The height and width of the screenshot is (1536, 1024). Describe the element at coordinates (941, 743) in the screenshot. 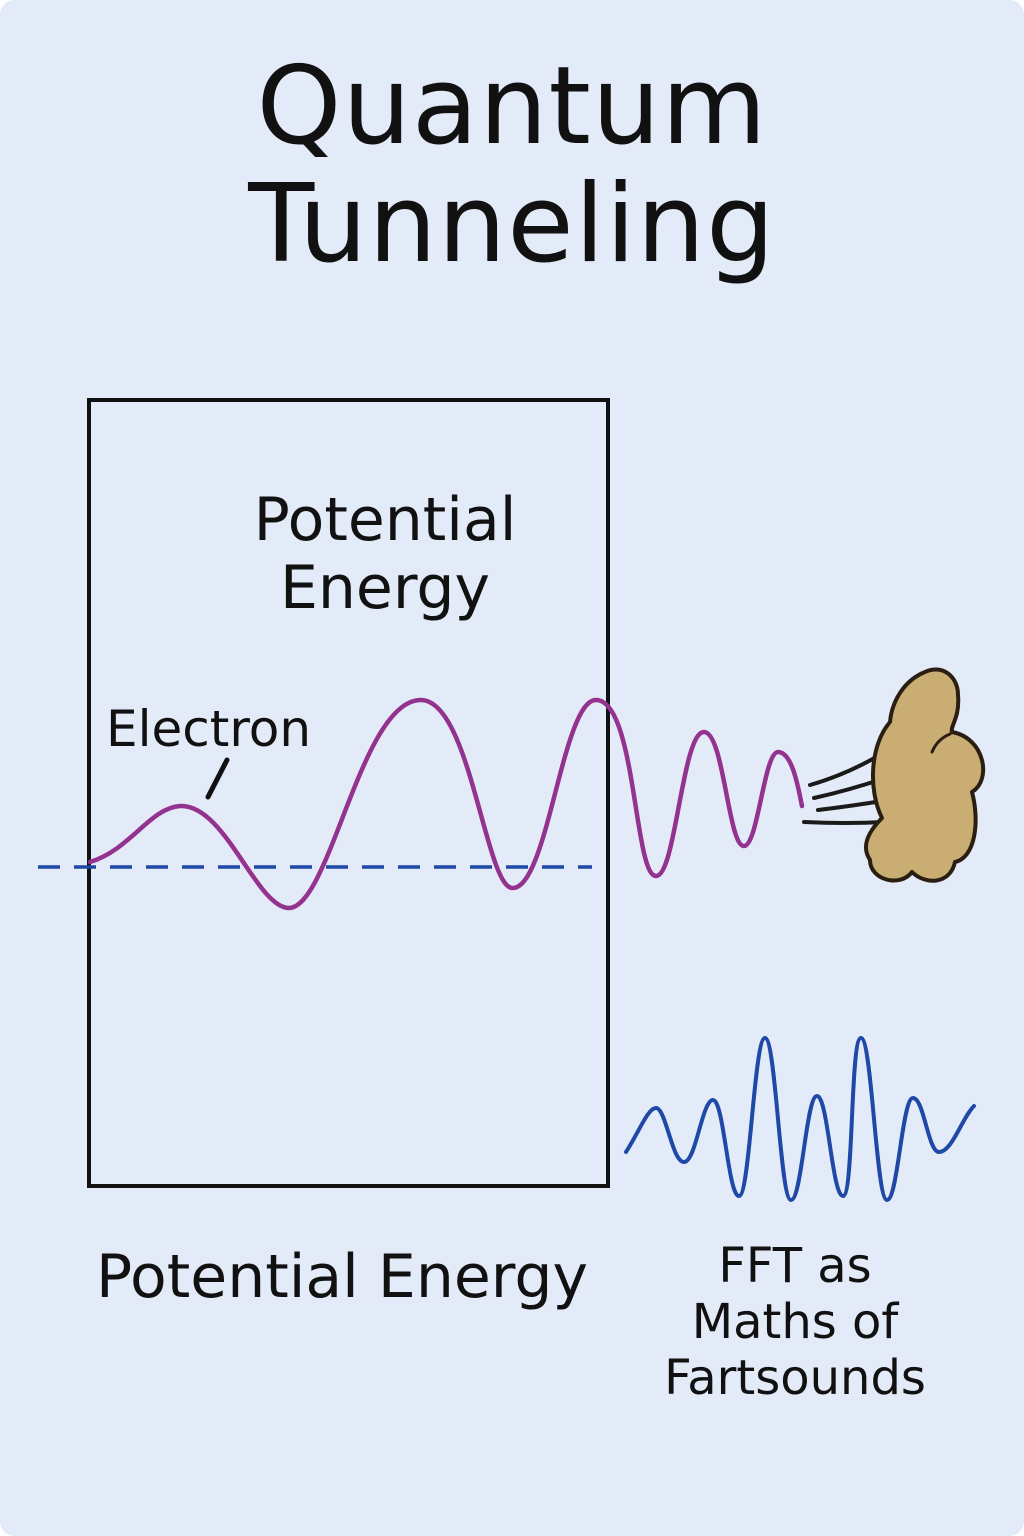

I see `cloud-puff-line` at that location.